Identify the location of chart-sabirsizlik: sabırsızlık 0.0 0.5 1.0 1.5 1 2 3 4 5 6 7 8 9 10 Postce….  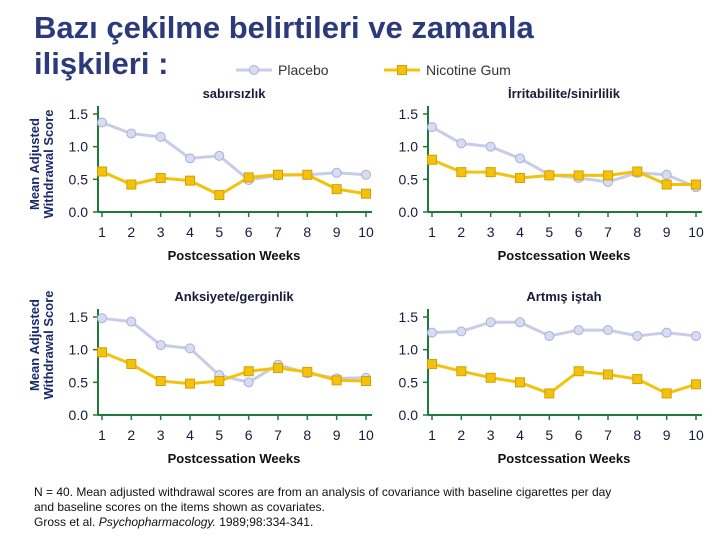
(221, 174).